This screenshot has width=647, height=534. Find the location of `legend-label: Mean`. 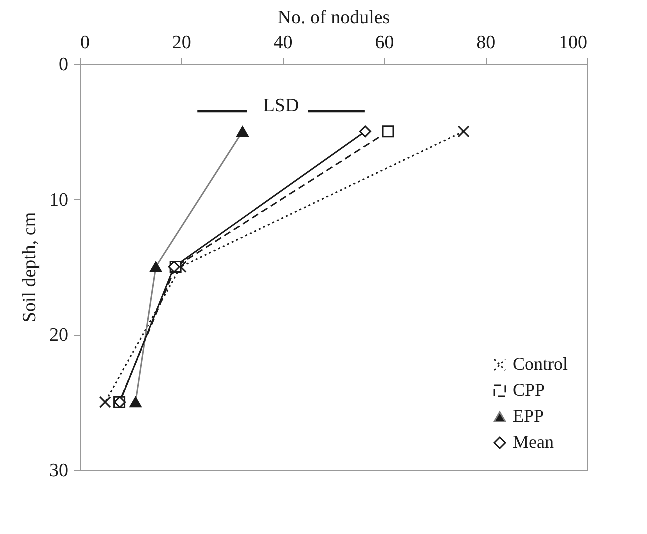

legend-label: Mean is located at coordinates (533, 442).